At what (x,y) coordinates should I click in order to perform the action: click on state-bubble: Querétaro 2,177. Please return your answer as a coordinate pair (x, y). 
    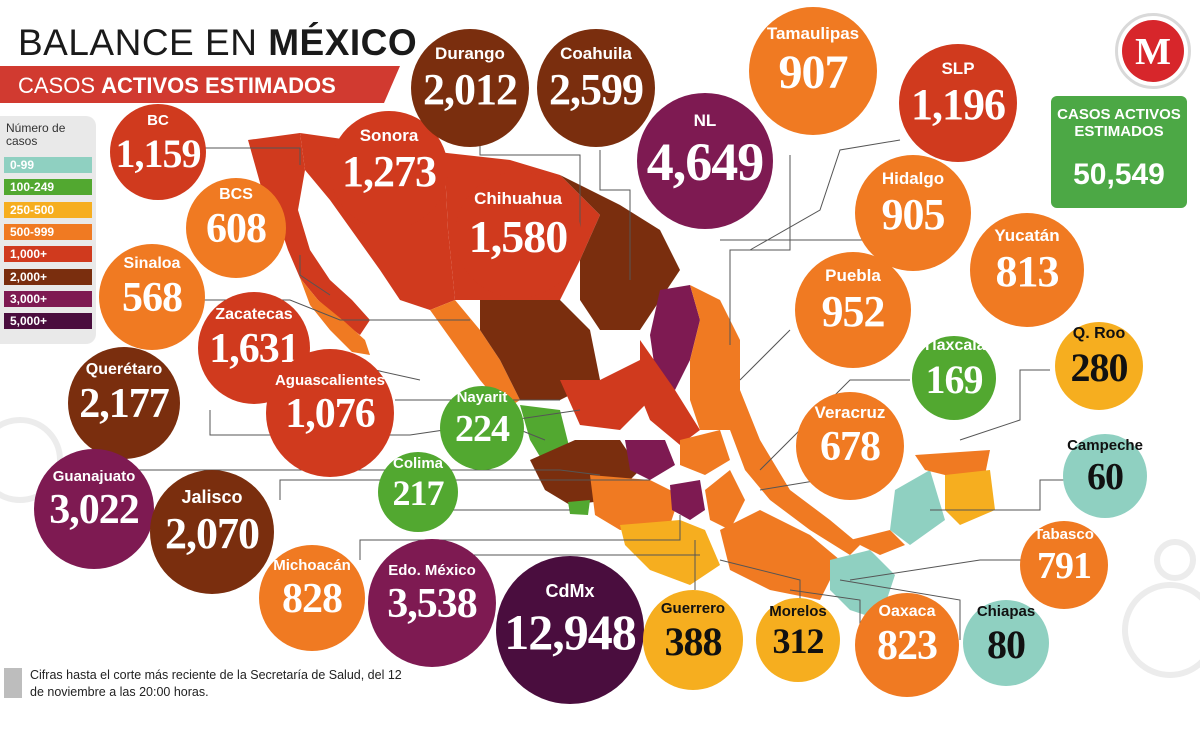
    Looking at the image, I should click on (124, 403).